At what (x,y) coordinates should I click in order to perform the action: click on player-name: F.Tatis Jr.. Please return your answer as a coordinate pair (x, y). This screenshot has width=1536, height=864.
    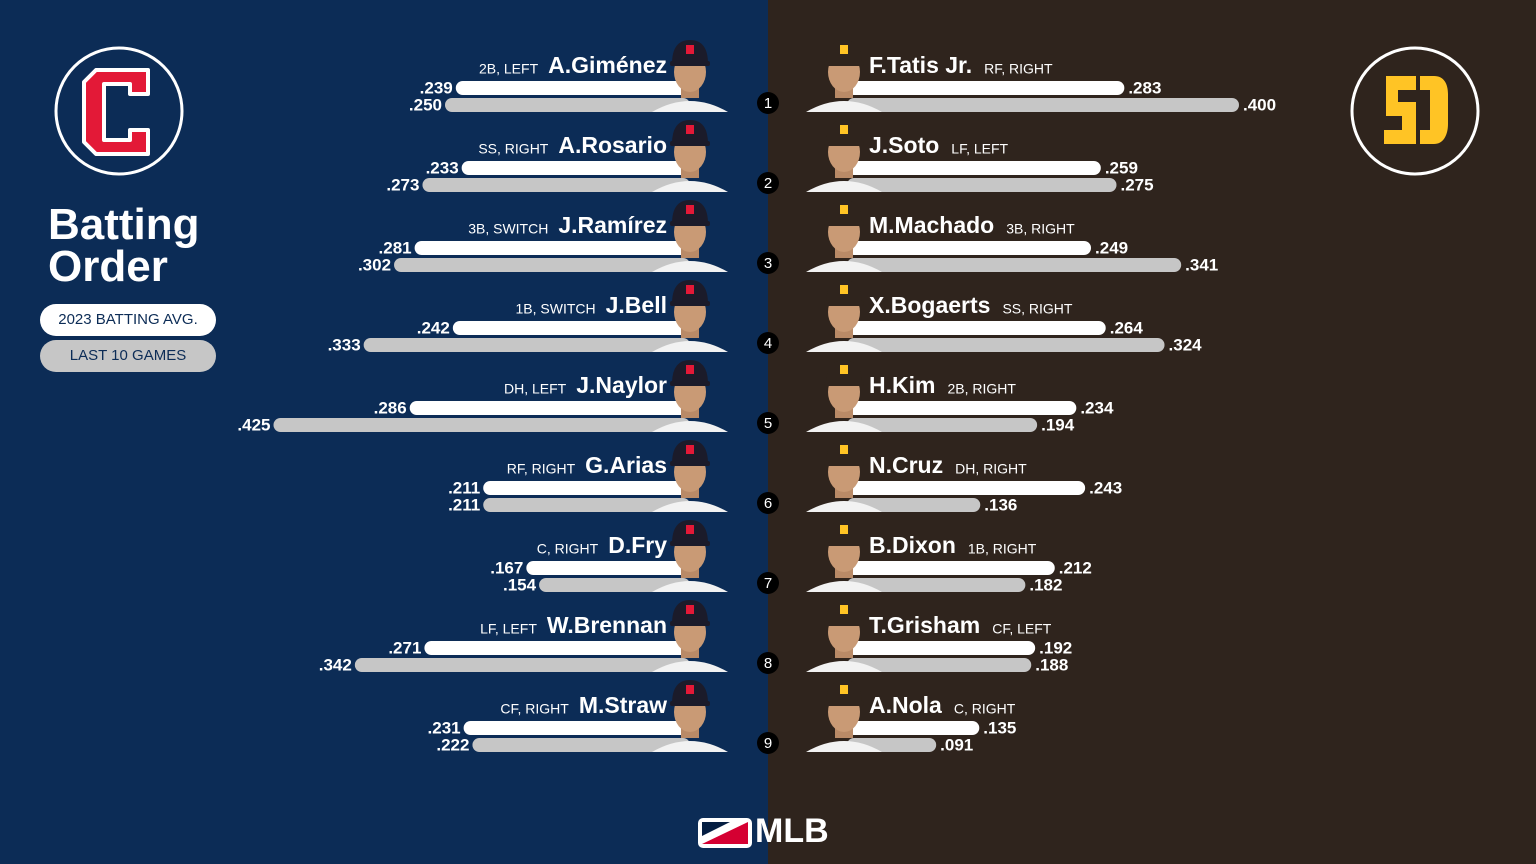
    Looking at the image, I should click on (920, 65).